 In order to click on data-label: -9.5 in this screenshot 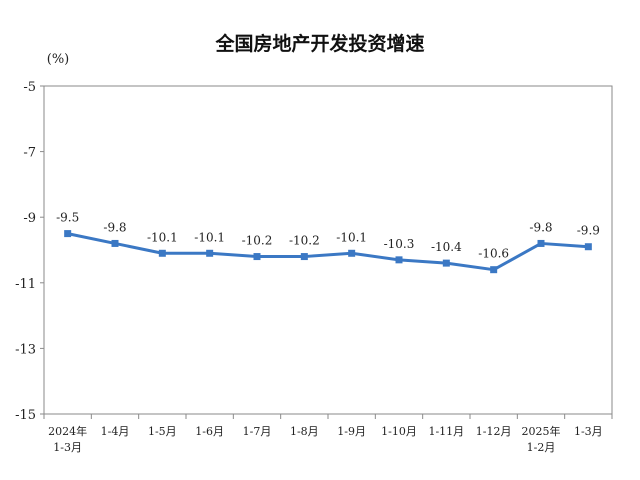, I will do `click(67, 218)`.